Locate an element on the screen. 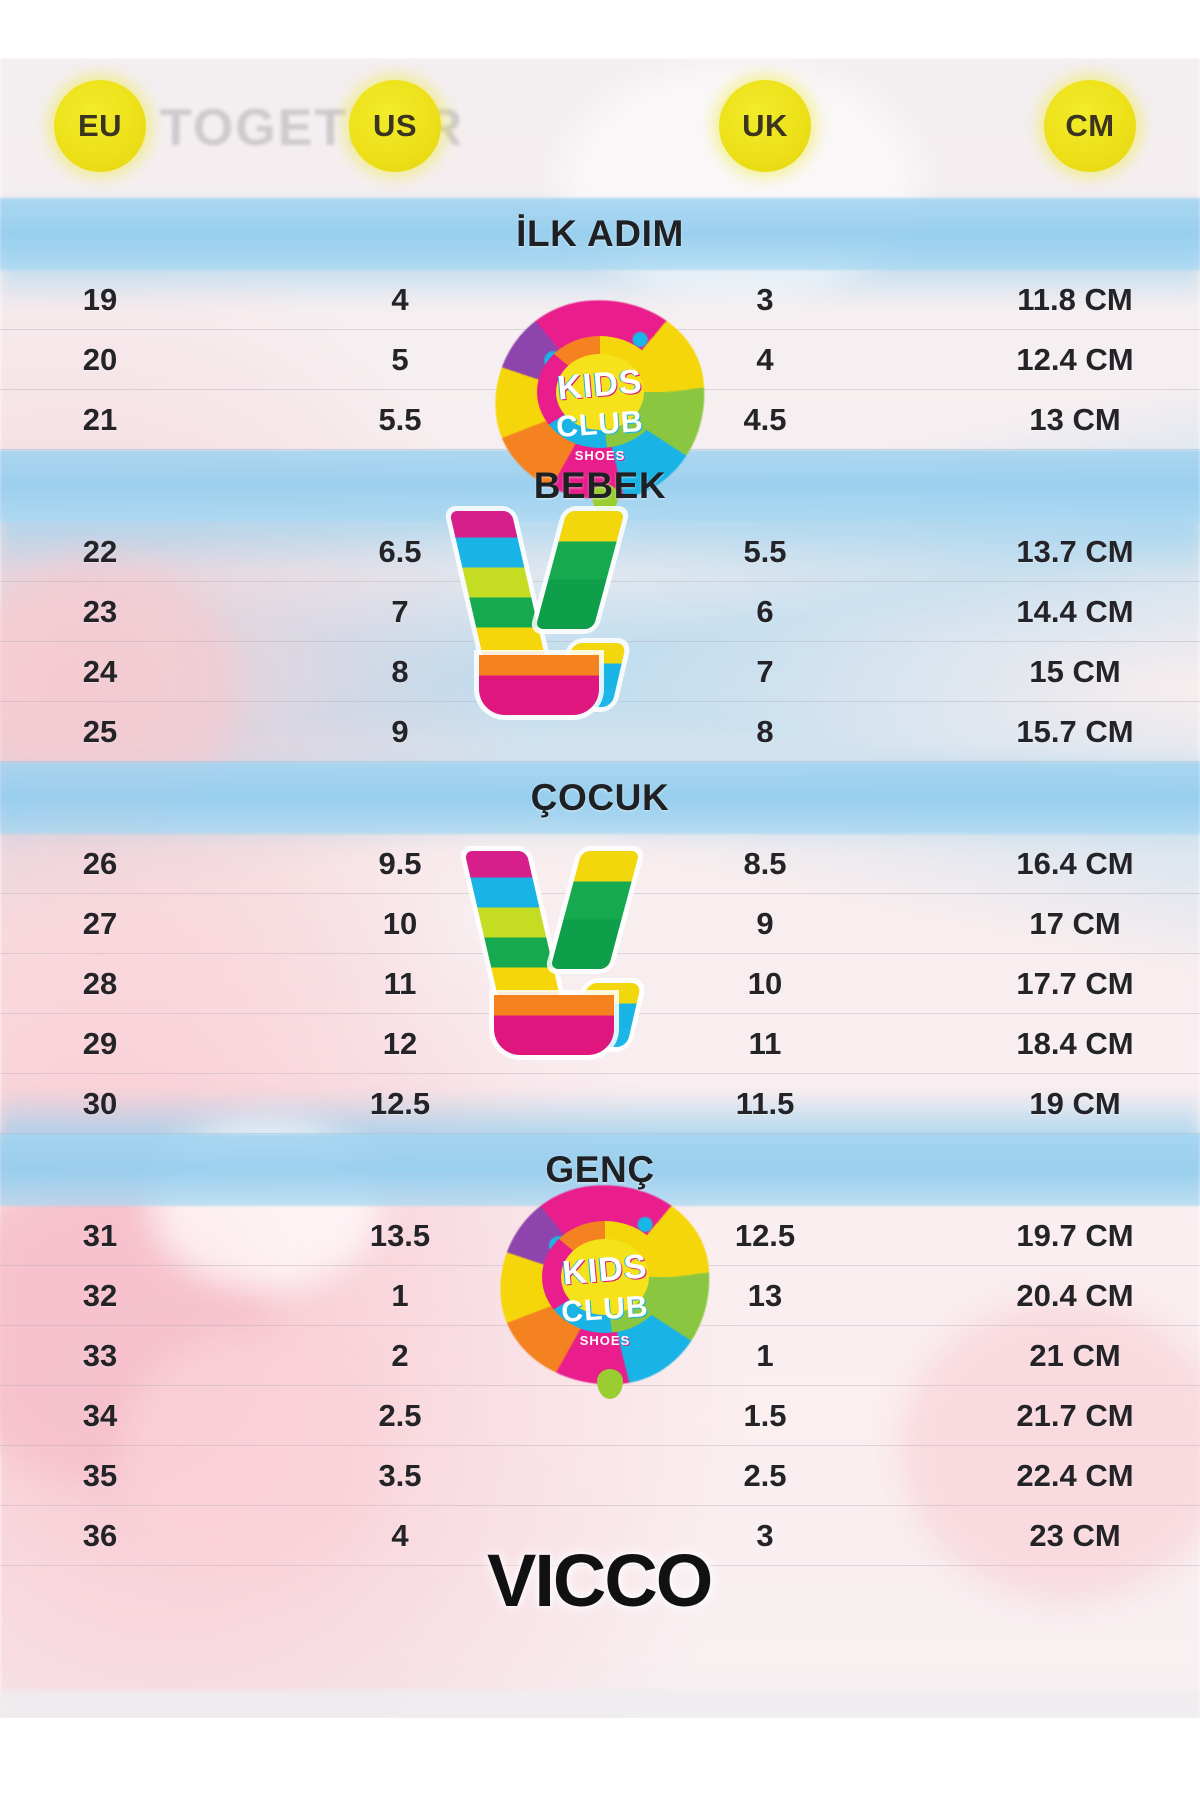 The height and width of the screenshot is (1800, 1200). cell-eu: 19 is located at coordinates (100, 299).